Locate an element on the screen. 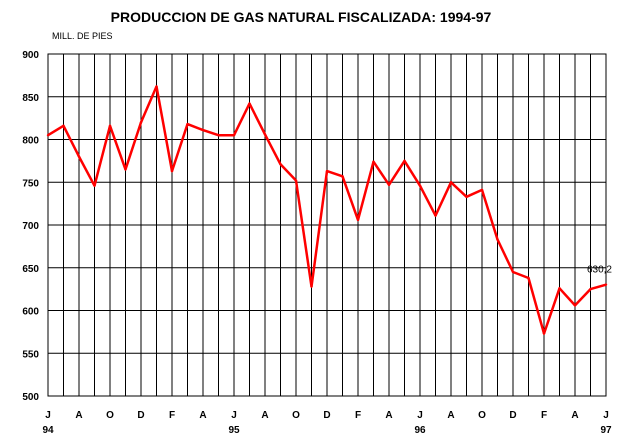  y-tick-label: 650 is located at coordinates (30, 269).